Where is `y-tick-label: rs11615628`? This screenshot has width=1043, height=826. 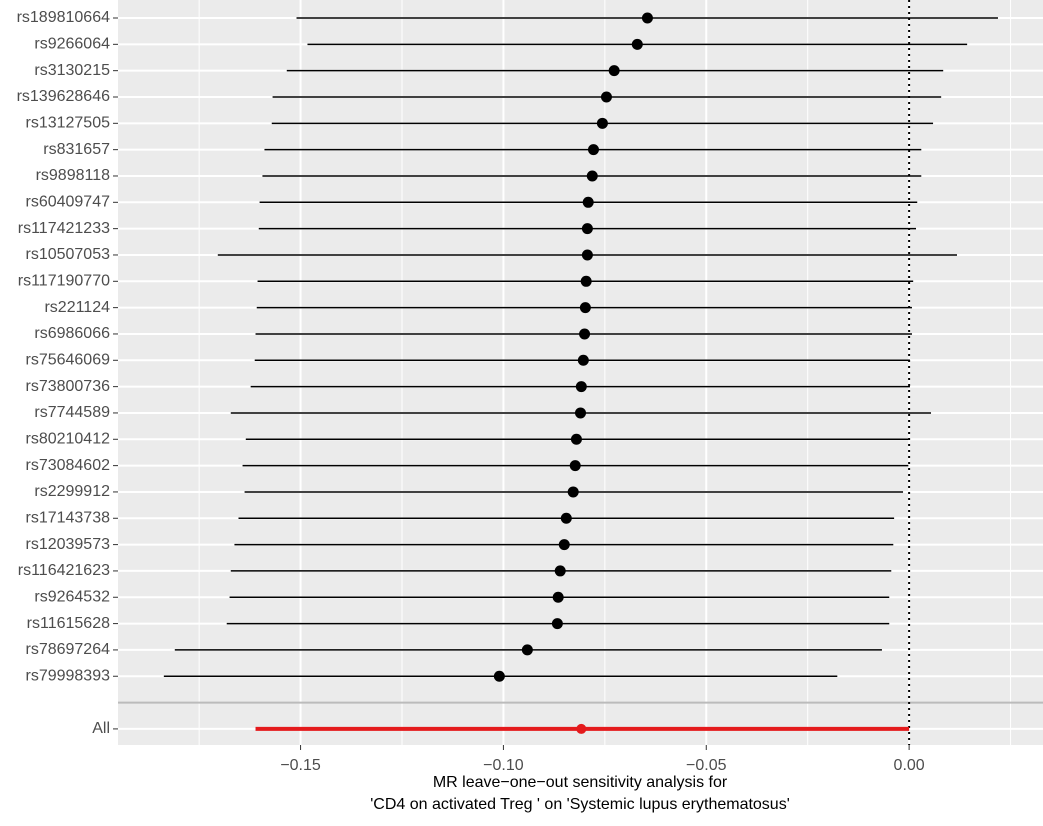 y-tick-label: rs11615628 is located at coordinates (68, 623).